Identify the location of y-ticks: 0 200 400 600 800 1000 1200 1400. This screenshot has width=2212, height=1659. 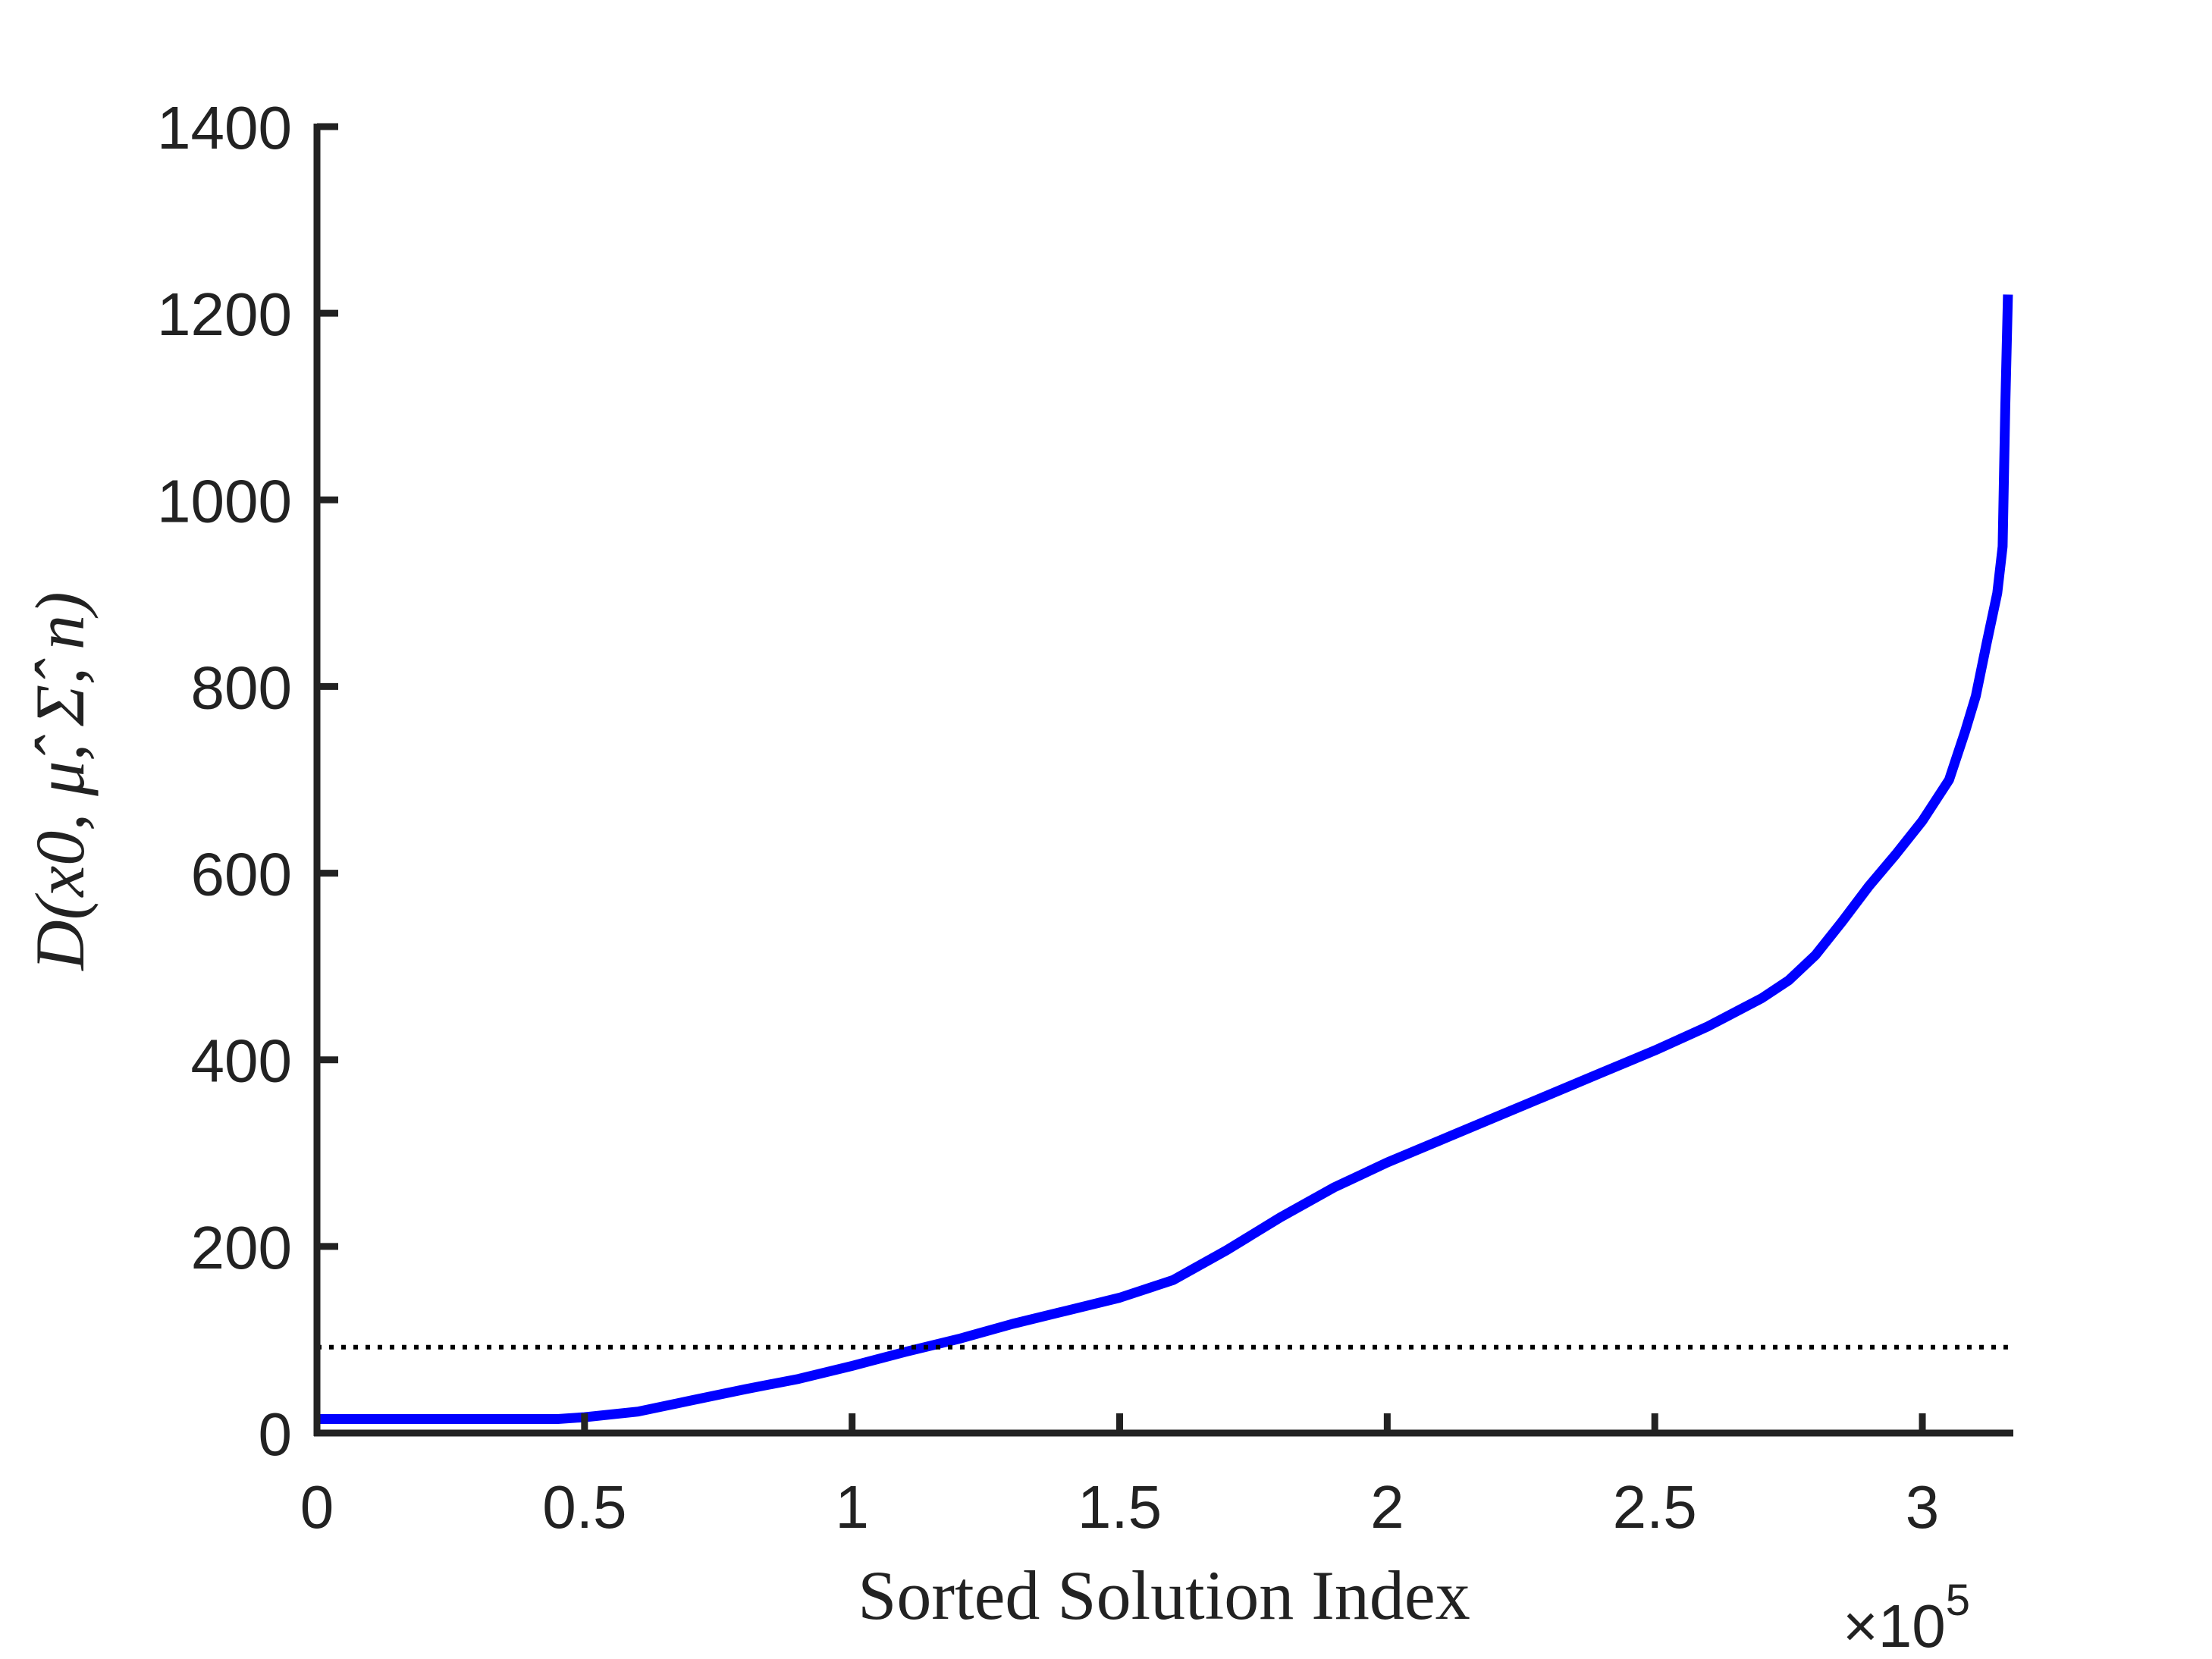
(247, 781).